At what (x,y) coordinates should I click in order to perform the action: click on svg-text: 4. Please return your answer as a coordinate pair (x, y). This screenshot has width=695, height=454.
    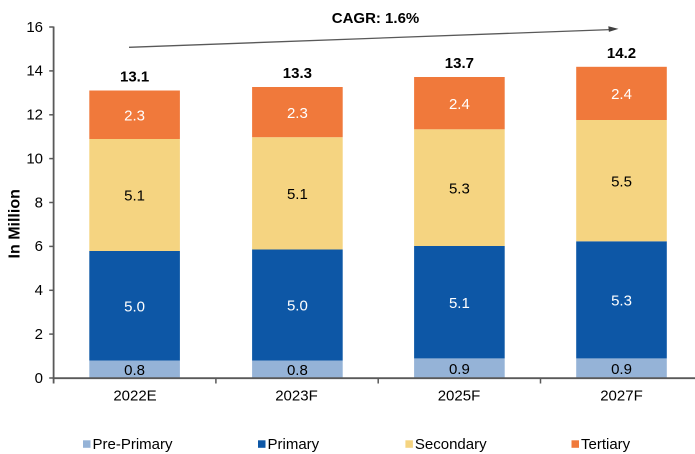
    Looking at the image, I should click on (39, 290).